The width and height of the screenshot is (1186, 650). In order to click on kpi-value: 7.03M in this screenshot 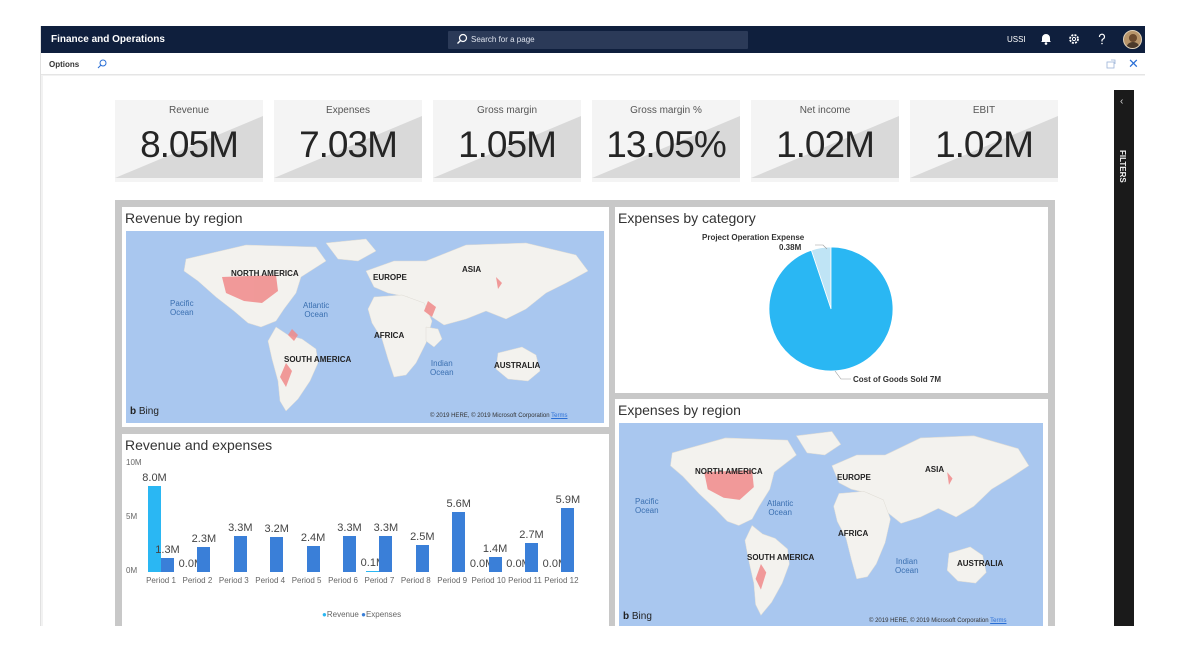, I will do `click(348, 144)`.